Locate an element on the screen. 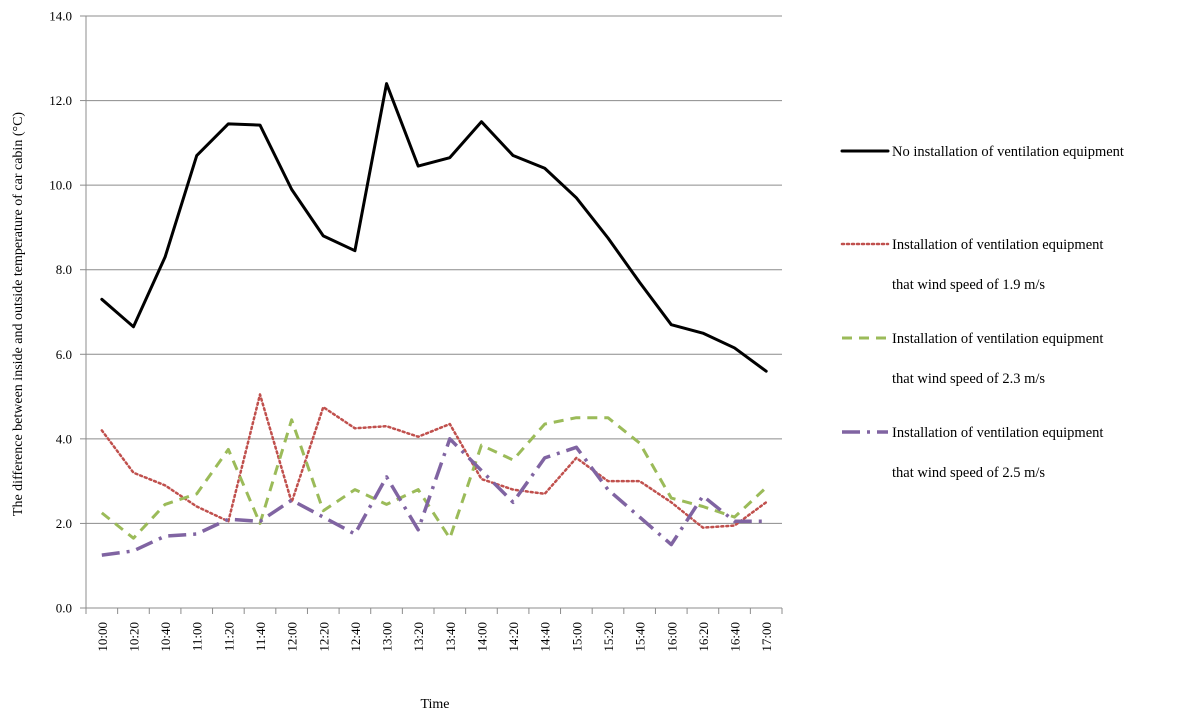  x-tick-label: 12:20 is located at coordinates (323, 637).